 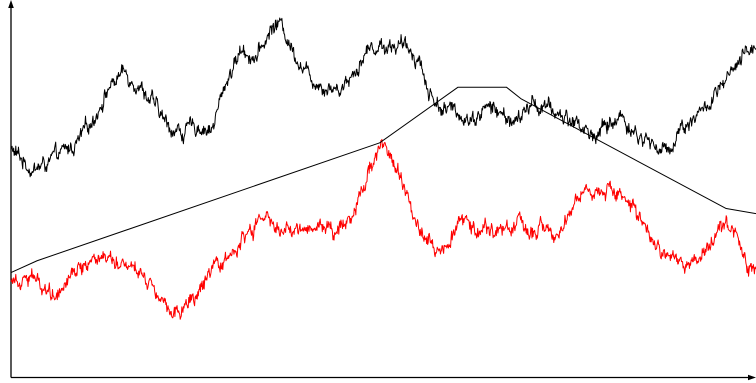 What do you see at coordinates (752, 377) in the screenshot?
I see `x-axis-arrow-icon` at bounding box center [752, 377].